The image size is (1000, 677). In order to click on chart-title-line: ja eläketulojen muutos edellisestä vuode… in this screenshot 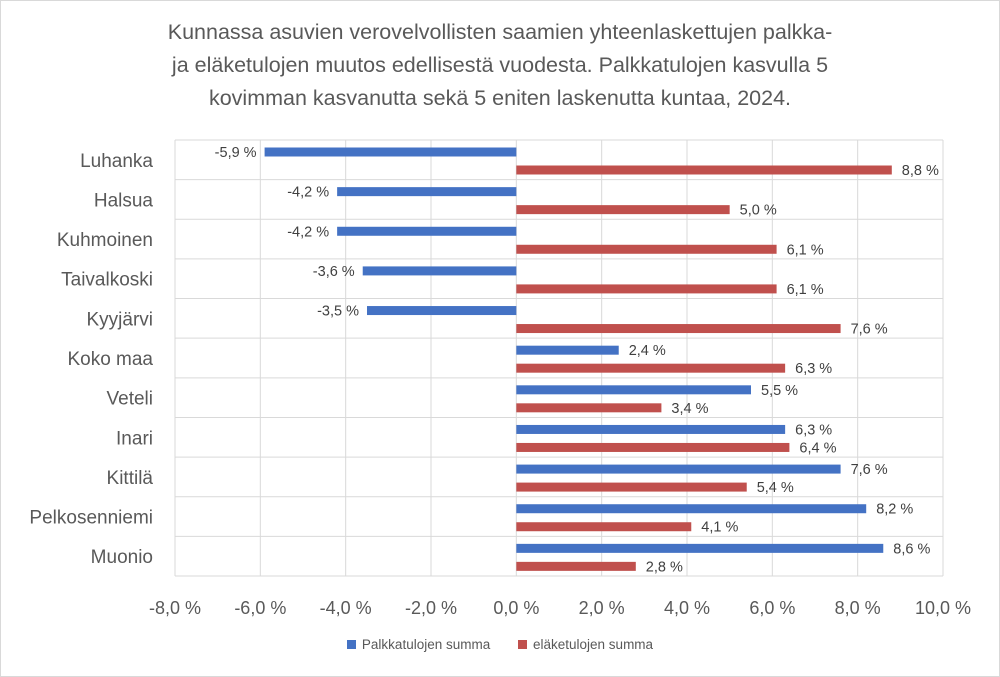, I will do `click(500, 65)`.